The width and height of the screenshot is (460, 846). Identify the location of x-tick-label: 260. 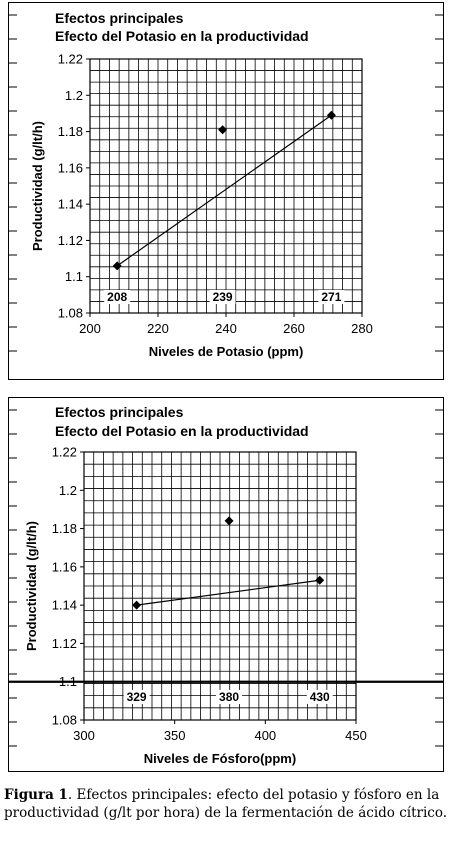
(294, 328).